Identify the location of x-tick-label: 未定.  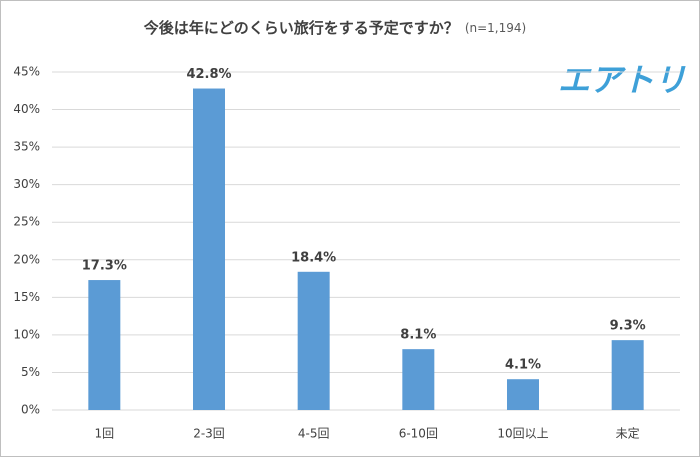
(628, 433).